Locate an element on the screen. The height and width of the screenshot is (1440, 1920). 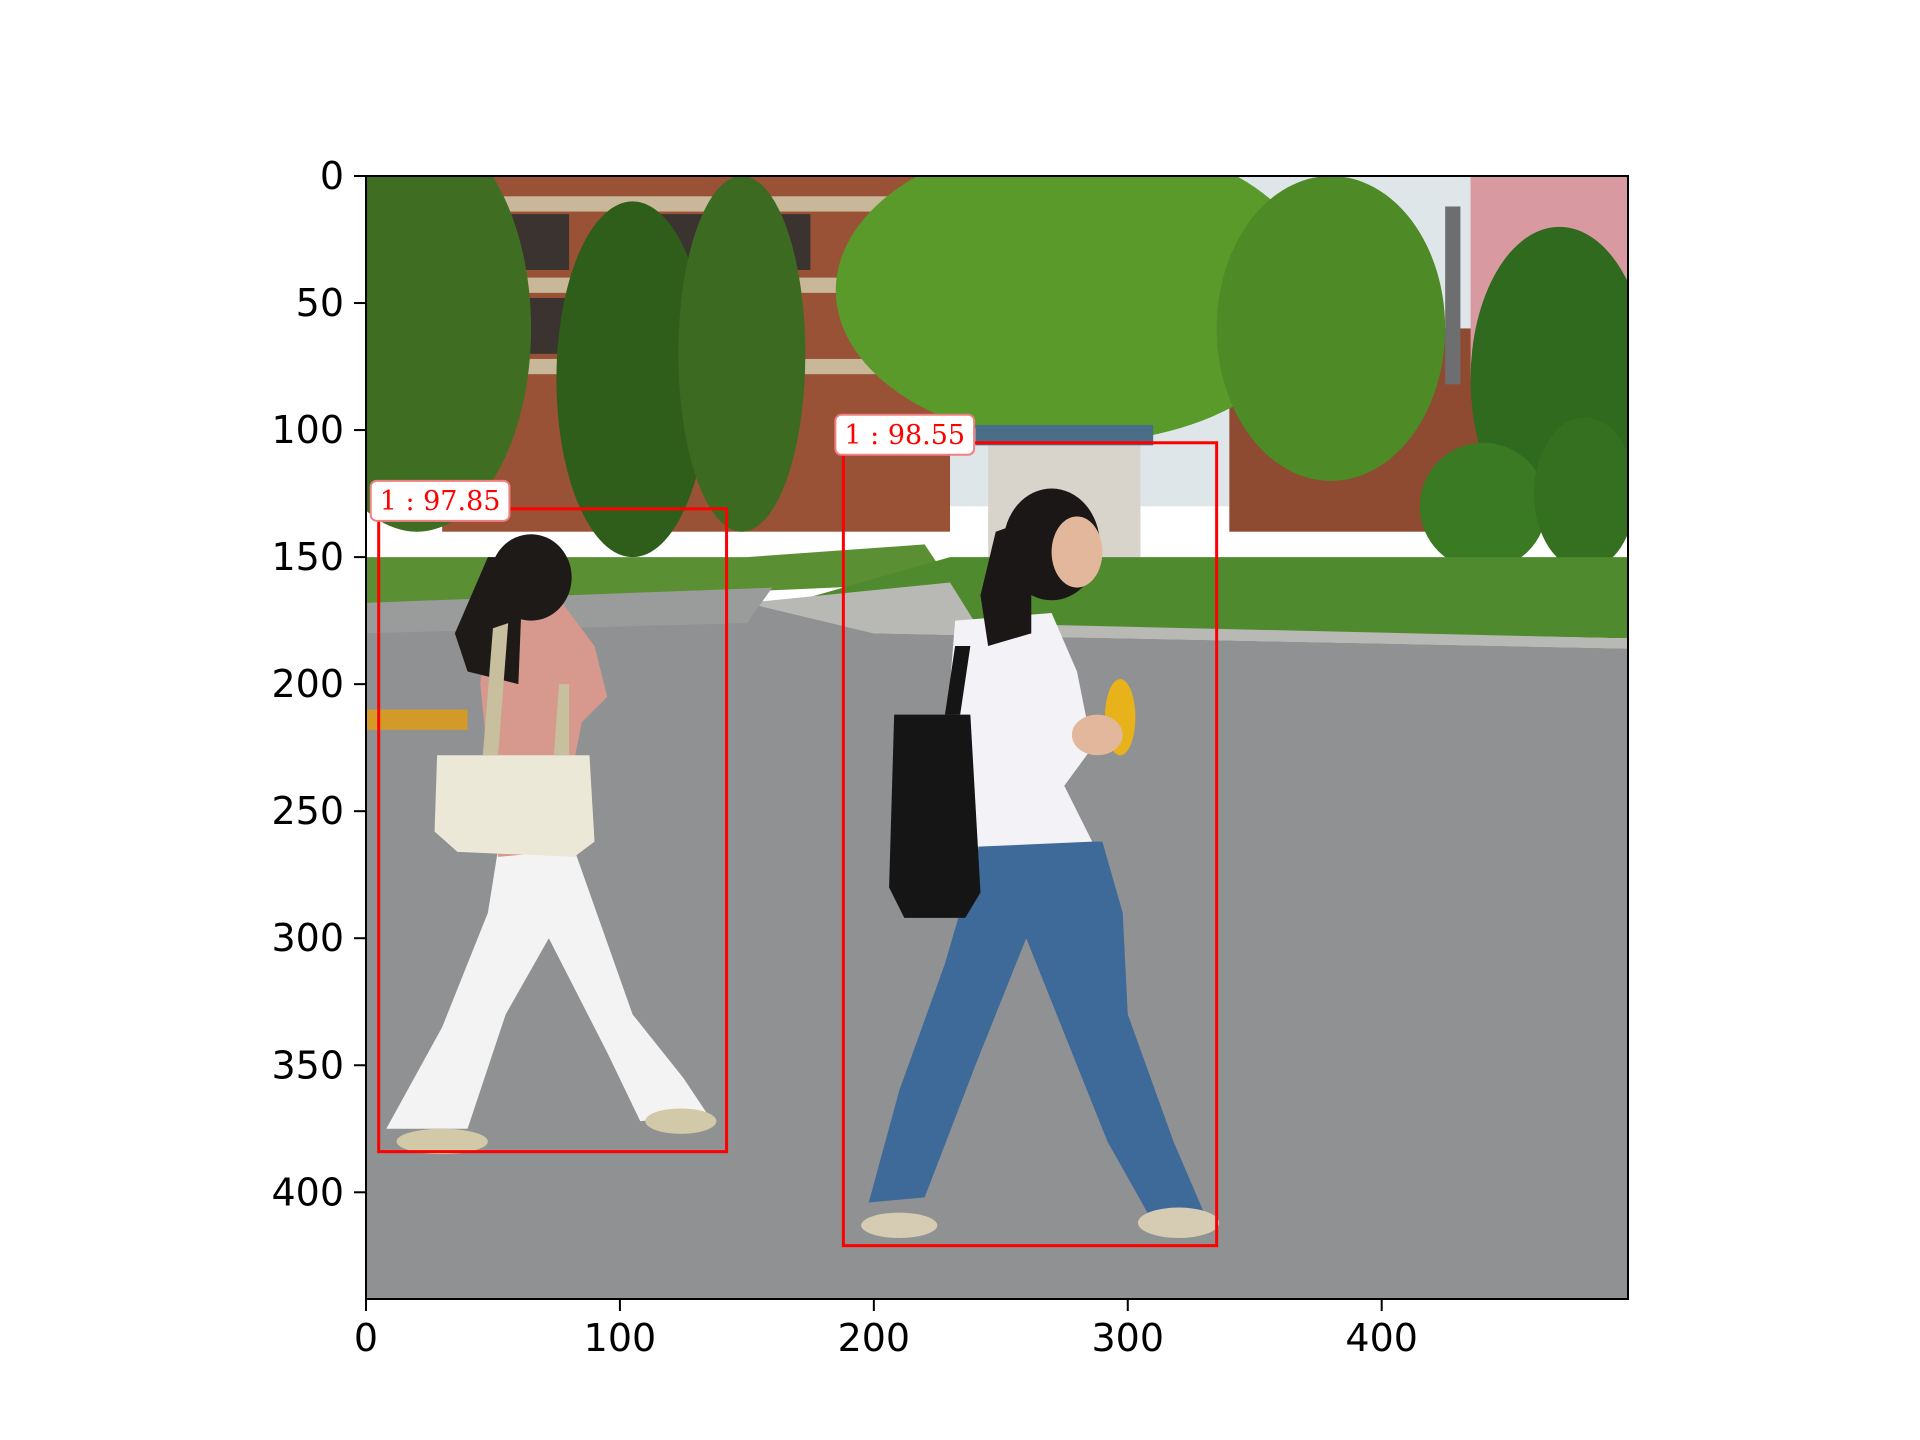
tree-right is located at coordinates (1331, 328).